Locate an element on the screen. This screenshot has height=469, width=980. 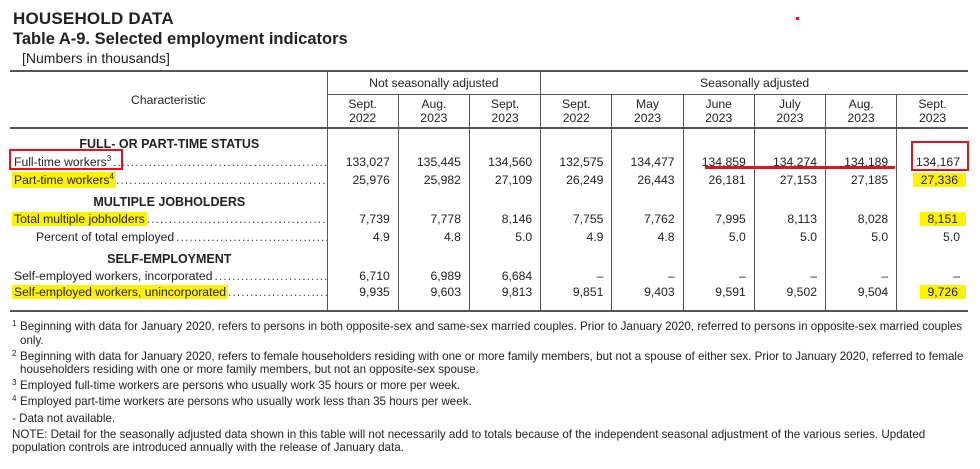
value: 9,935 is located at coordinates (374, 292).